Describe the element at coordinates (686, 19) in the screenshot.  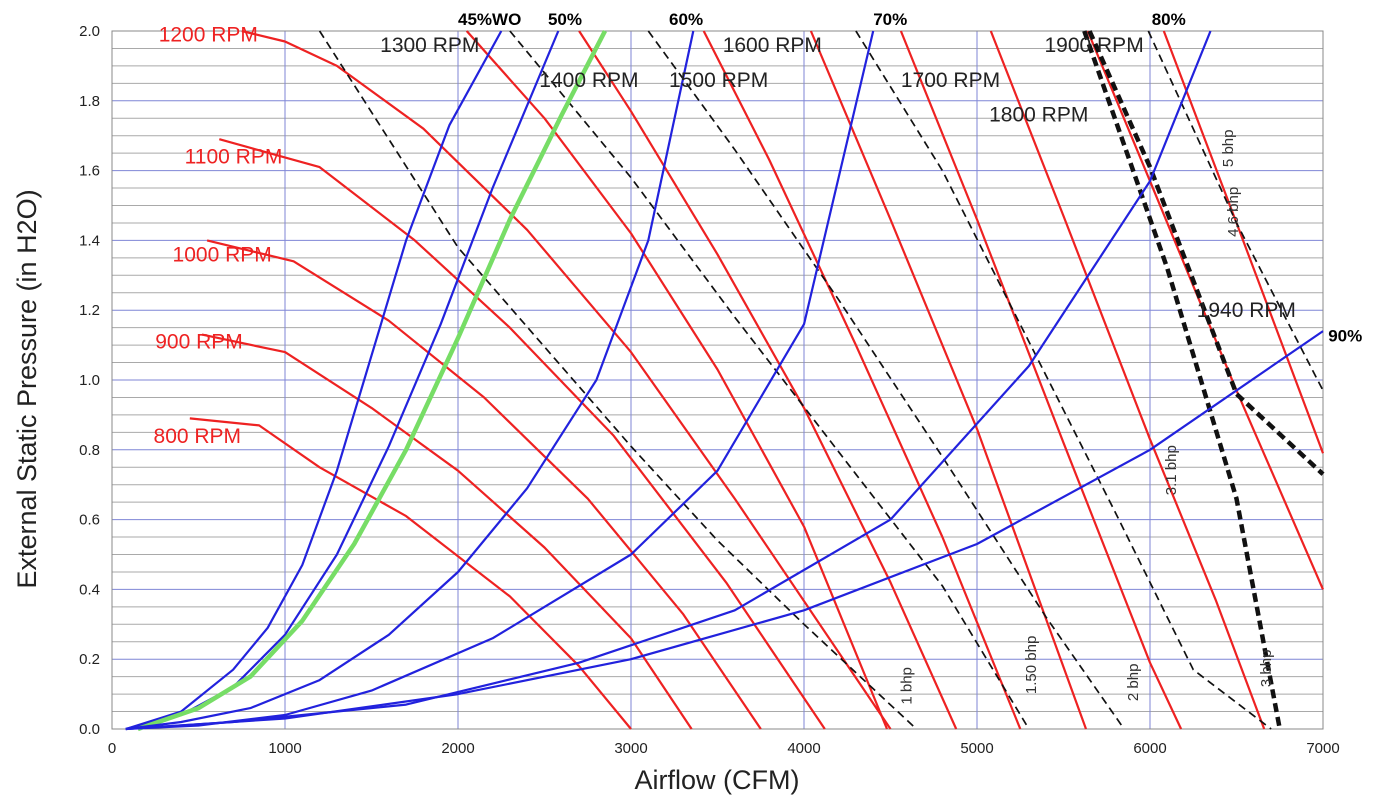
I see `percent-label-60: 60%` at that location.